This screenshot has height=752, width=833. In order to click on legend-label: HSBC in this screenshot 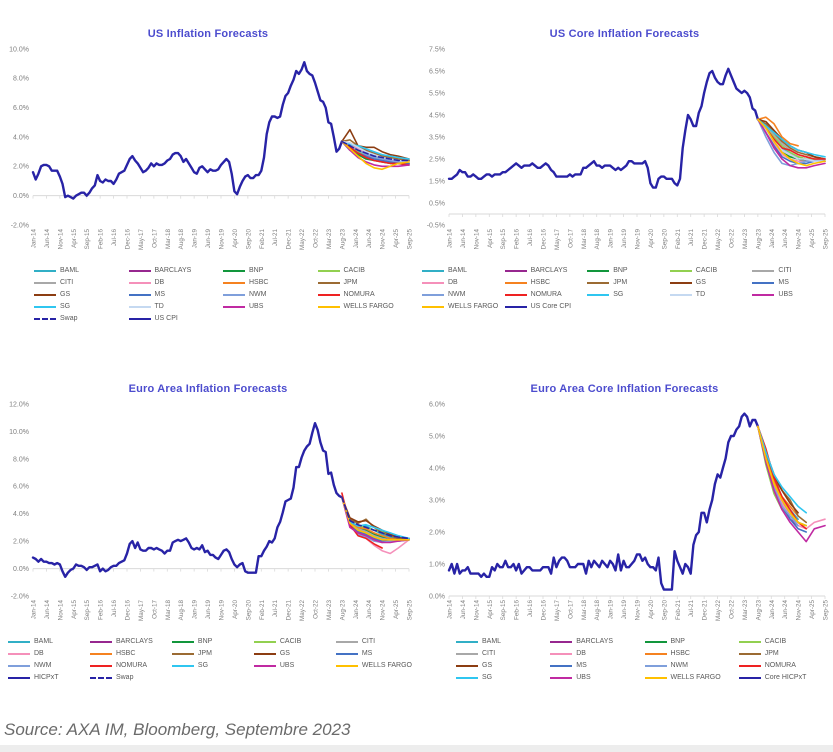, I will do `click(125, 653)`.